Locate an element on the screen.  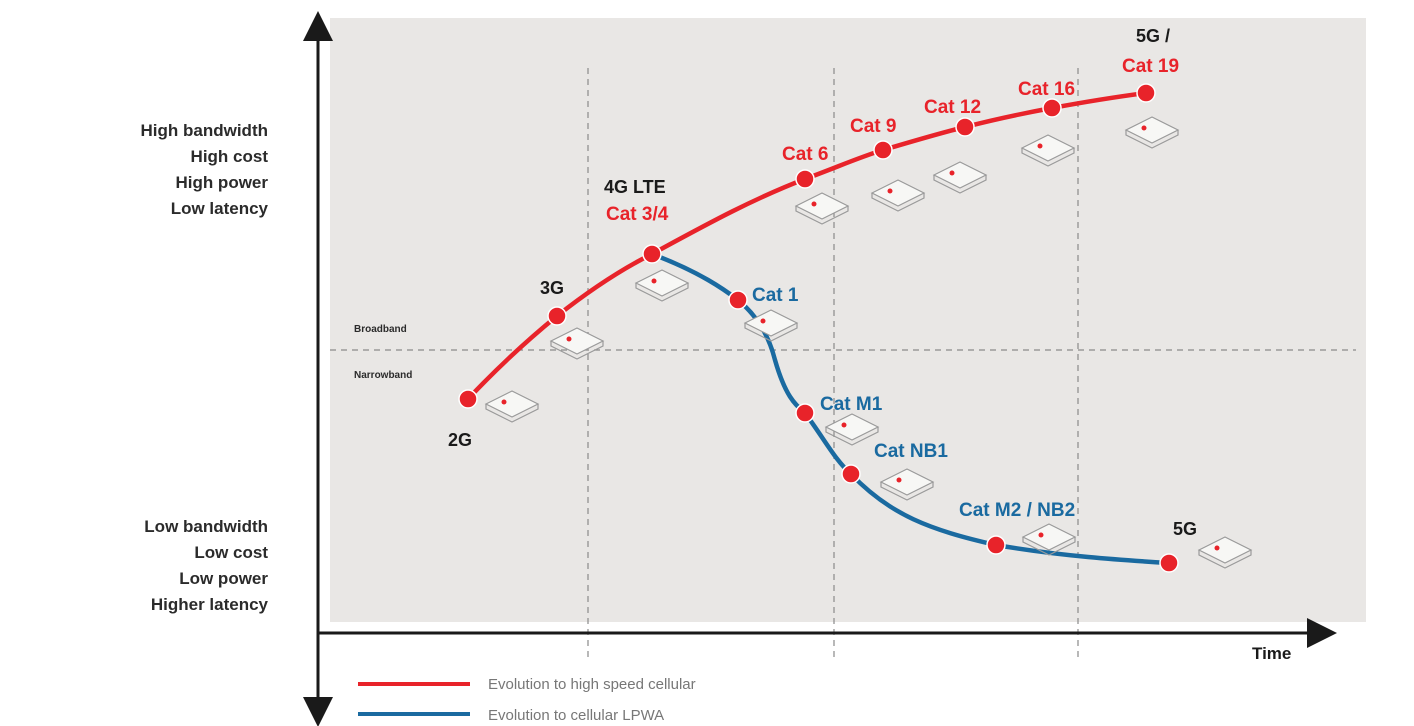
legend-label-lpwa: Evolution to cellular LPWA is located at coordinates (576, 715).